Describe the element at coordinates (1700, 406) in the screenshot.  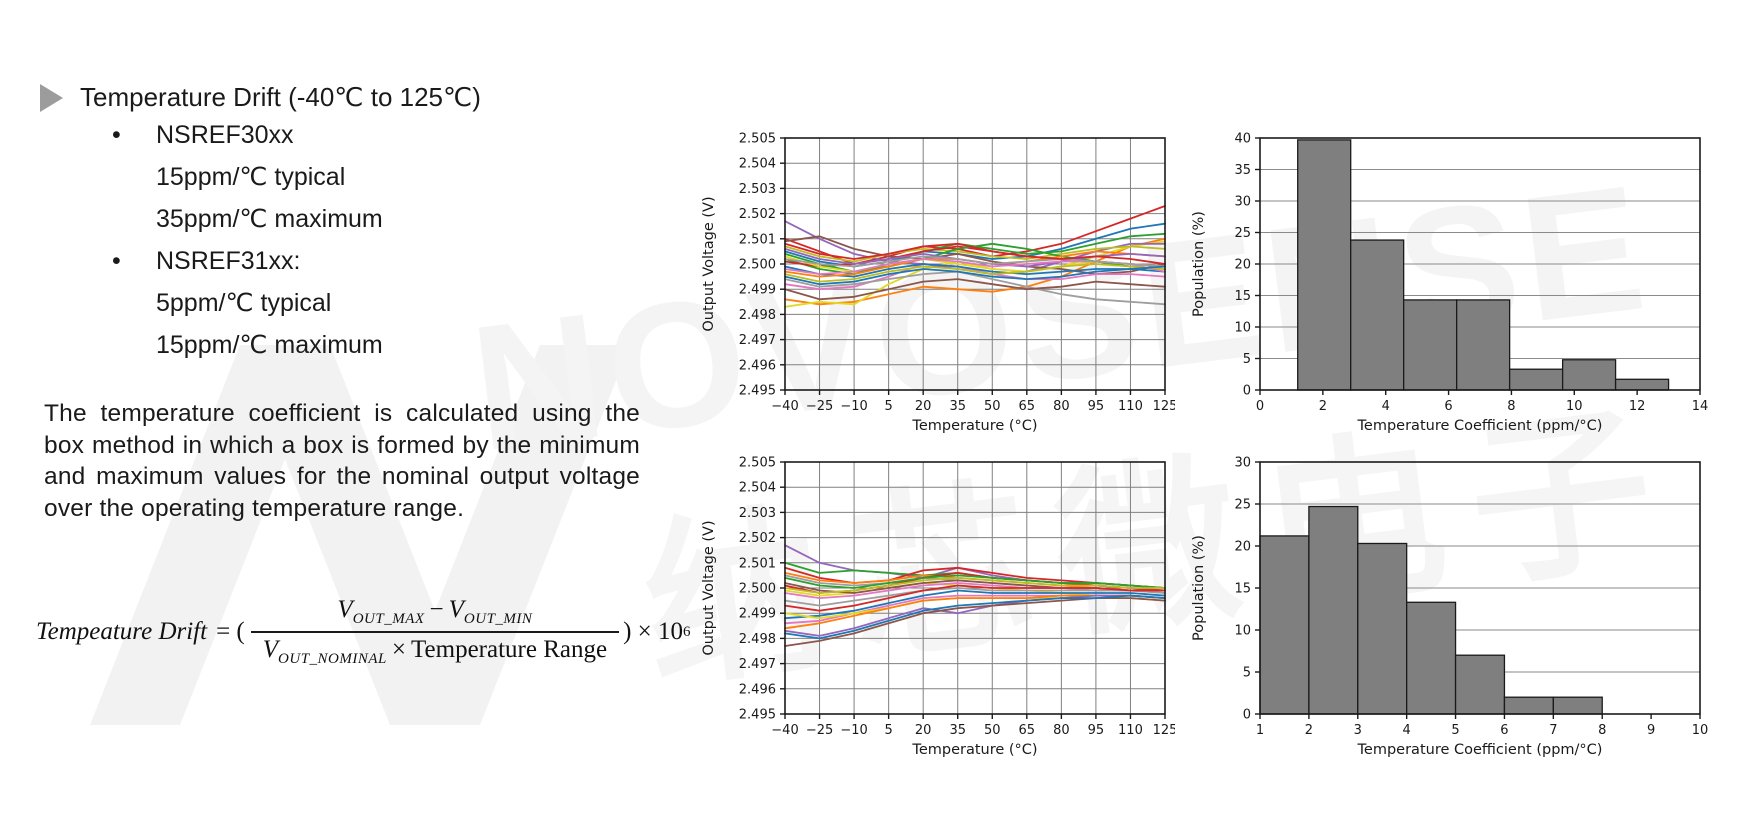
I see `svg-text: 14` at that location.